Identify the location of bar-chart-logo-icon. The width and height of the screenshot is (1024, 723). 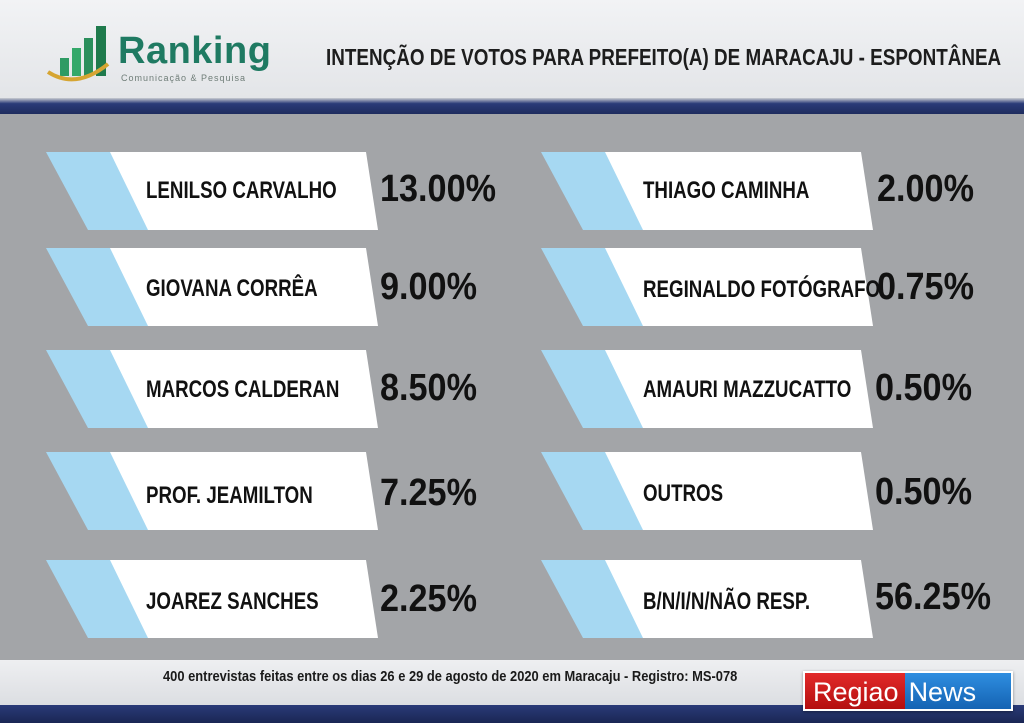
(78, 54).